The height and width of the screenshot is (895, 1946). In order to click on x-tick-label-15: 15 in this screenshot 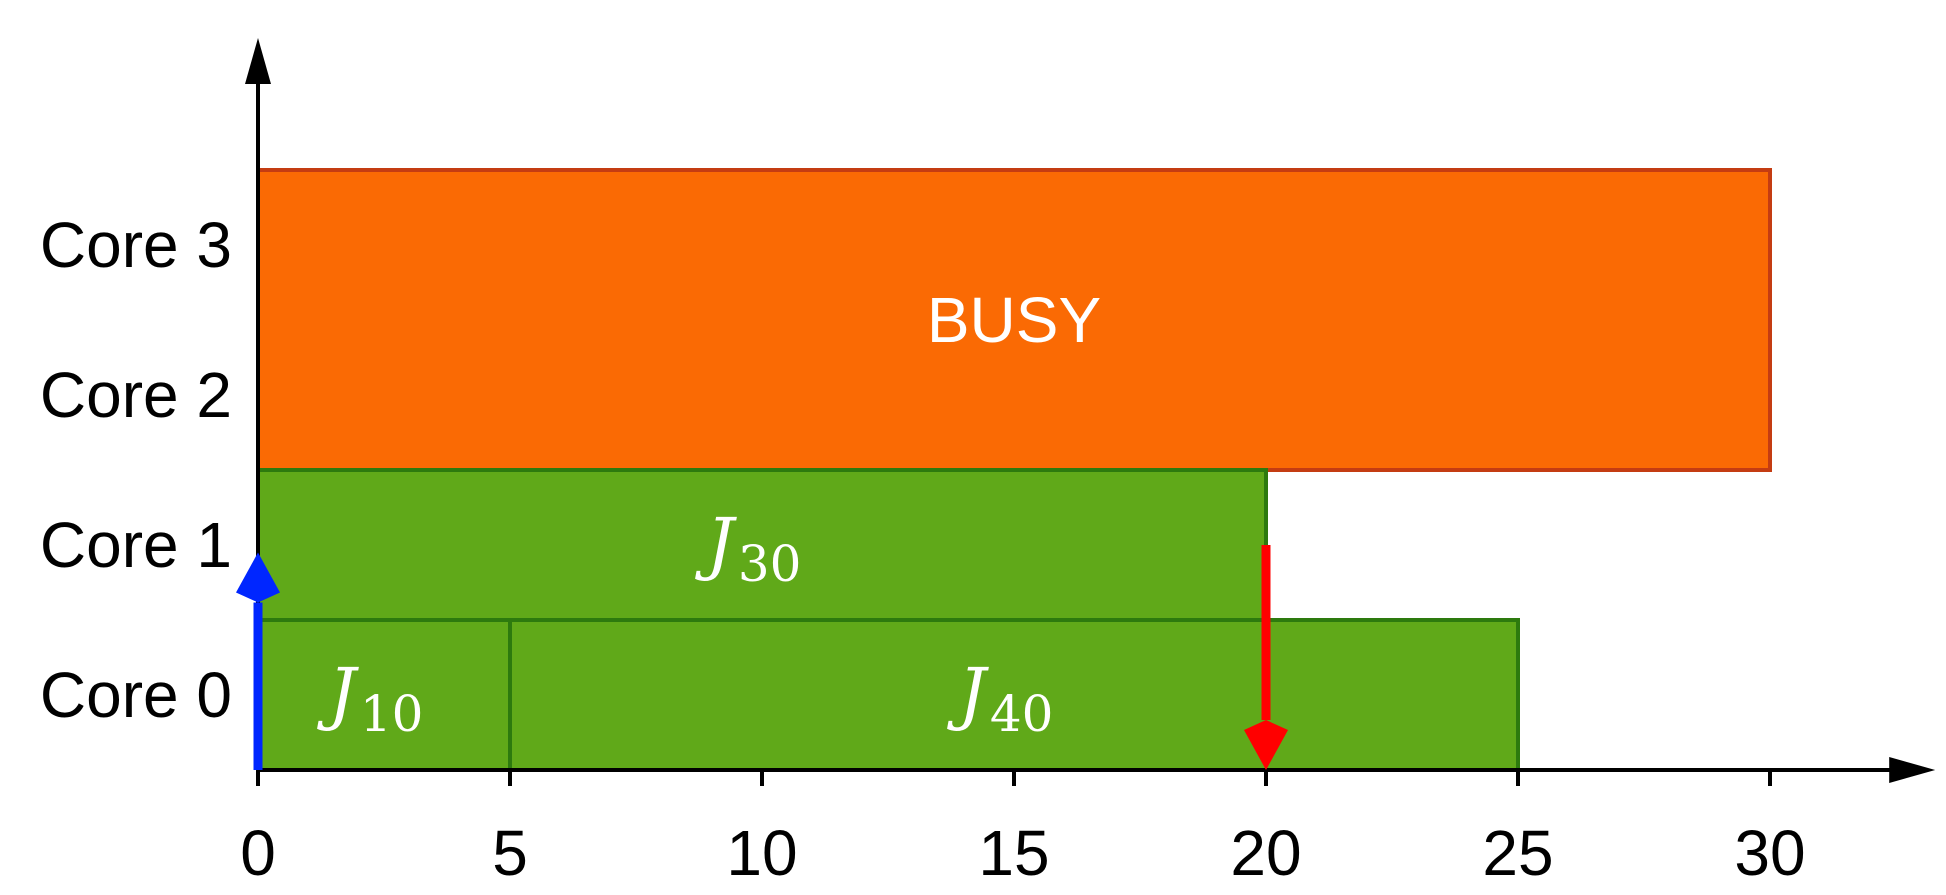, I will do `click(1013, 853)`.